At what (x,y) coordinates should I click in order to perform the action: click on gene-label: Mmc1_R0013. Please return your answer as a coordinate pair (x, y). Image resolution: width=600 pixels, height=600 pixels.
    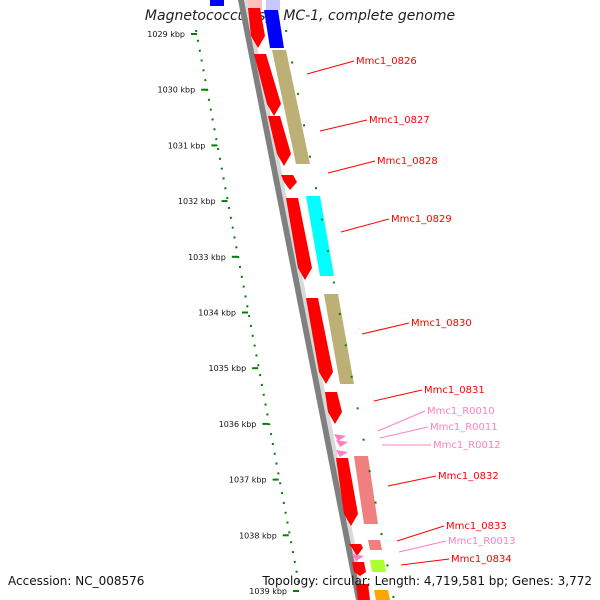
    Looking at the image, I should click on (482, 541).